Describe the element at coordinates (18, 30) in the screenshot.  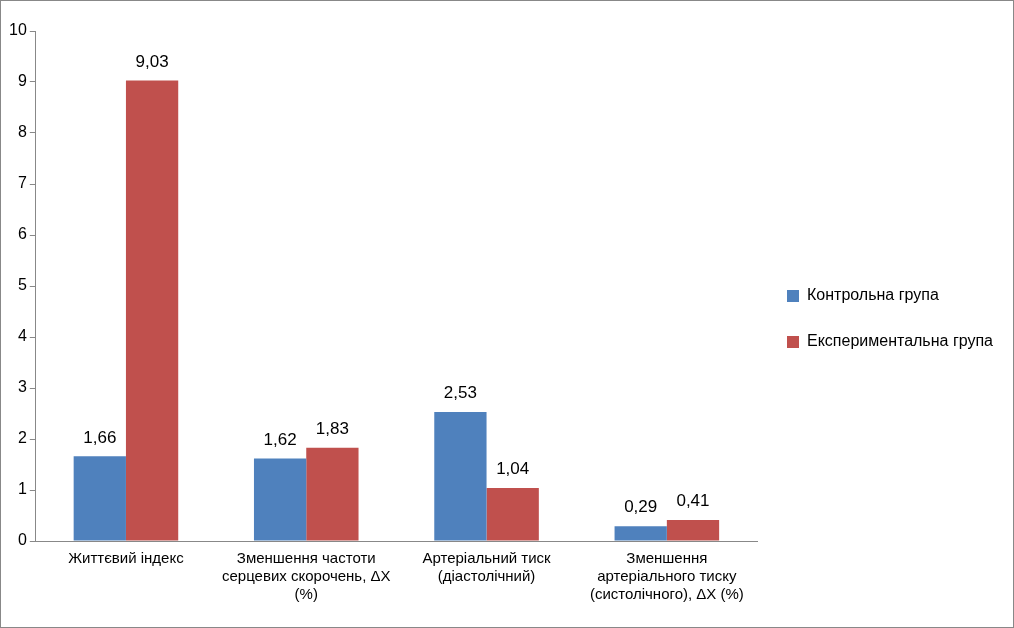
I see `y-tick-label: 10` at that location.